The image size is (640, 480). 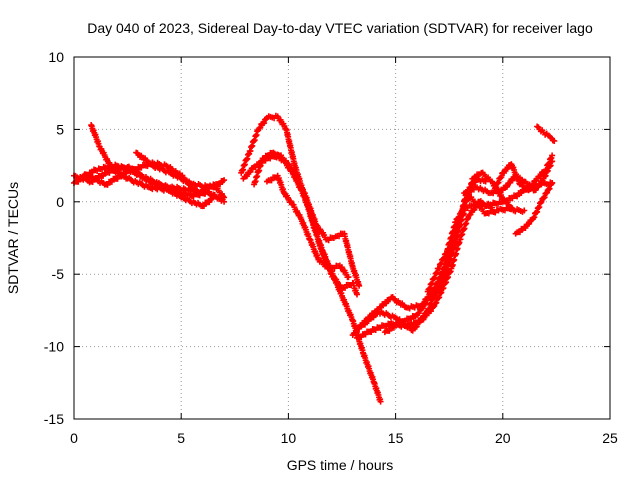 I want to click on x-tick-label: 20, so click(x=503, y=438).